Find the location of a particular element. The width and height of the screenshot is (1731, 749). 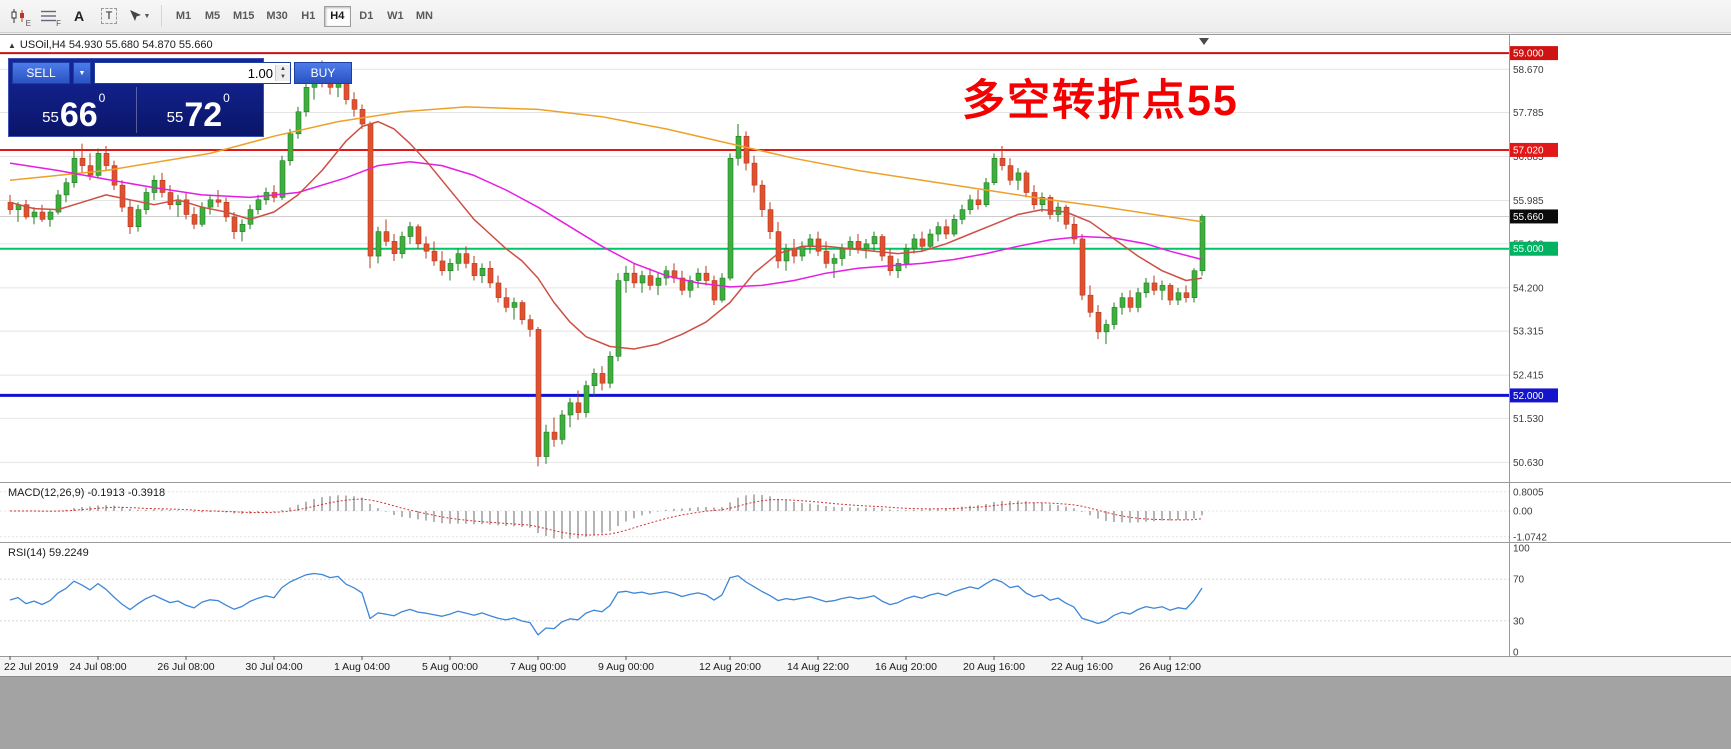

buy-button: BUY is located at coordinates (323, 73).